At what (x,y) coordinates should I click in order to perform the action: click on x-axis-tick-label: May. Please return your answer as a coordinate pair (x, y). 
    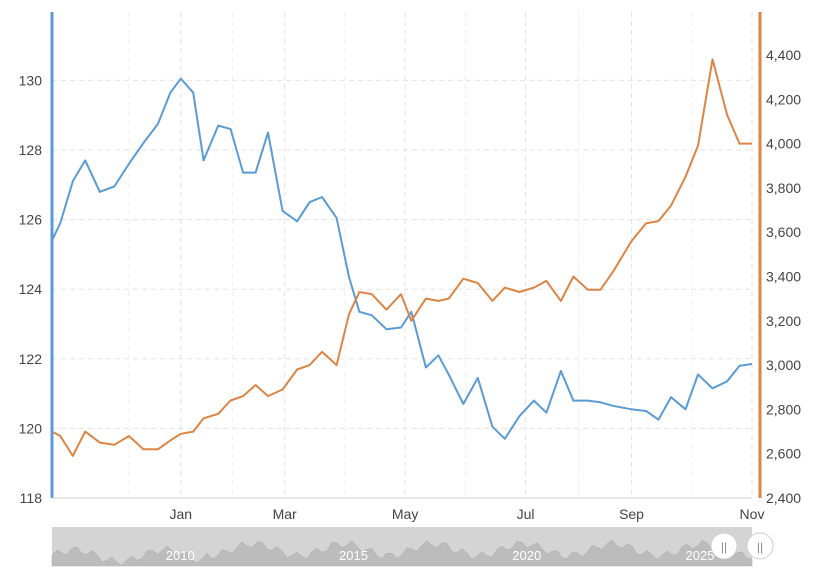
    Looking at the image, I should click on (405, 514).